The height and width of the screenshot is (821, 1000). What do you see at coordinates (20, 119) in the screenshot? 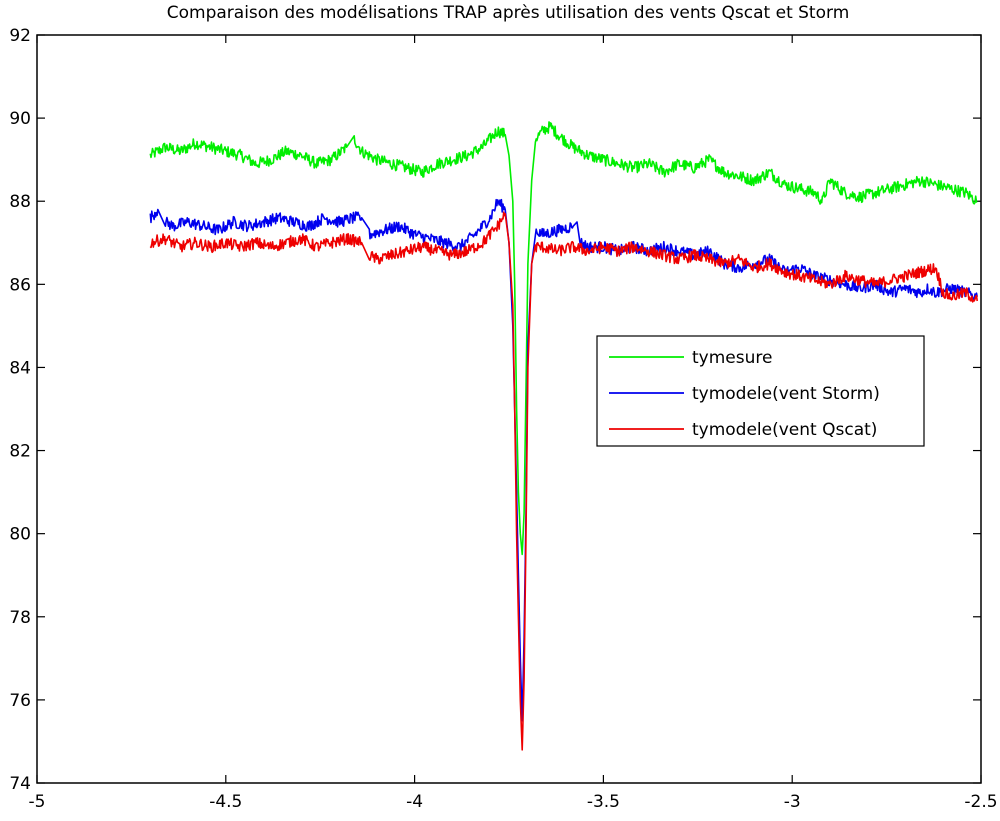
I see `y-tick-label: 90` at bounding box center [20, 119].